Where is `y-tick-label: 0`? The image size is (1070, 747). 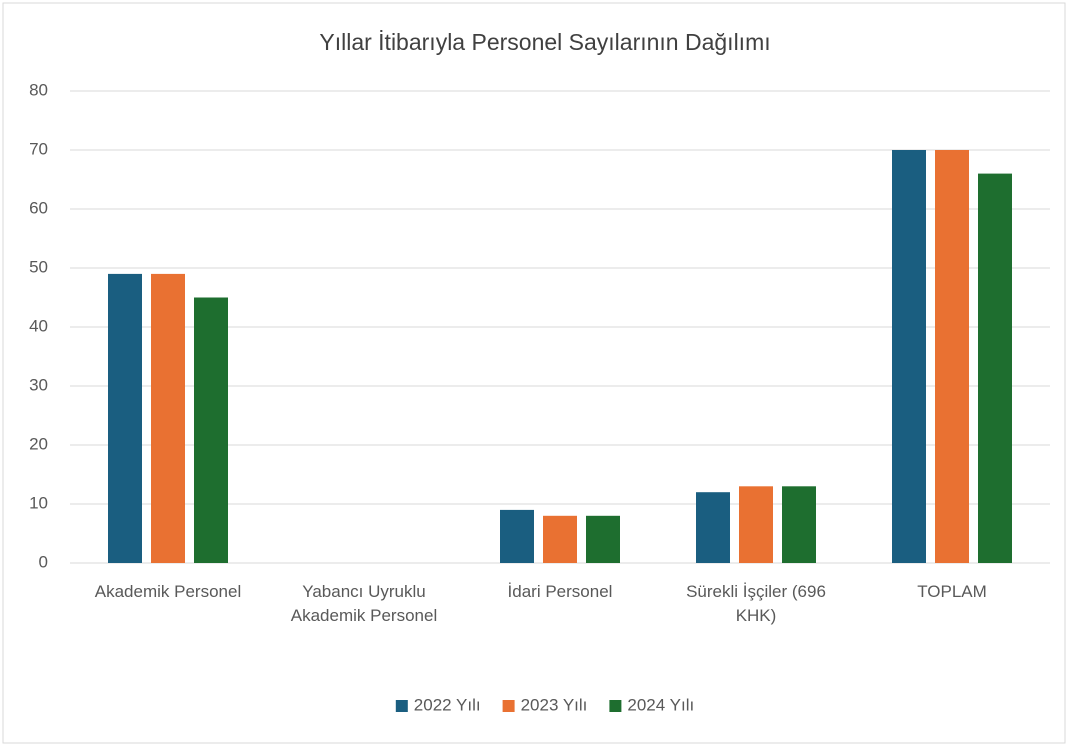 y-tick-label: 0 is located at coordinates (43, 561).